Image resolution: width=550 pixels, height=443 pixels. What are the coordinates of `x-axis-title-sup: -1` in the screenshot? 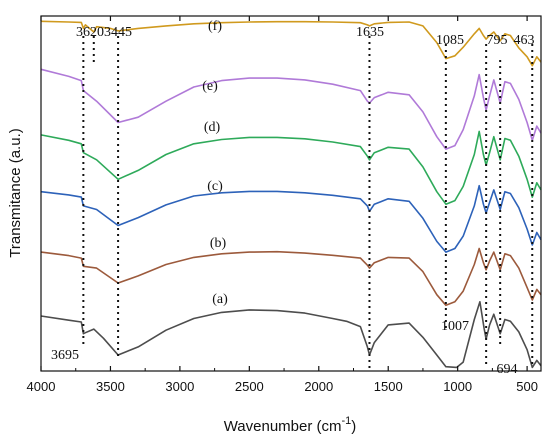 It's located at (347, 421).